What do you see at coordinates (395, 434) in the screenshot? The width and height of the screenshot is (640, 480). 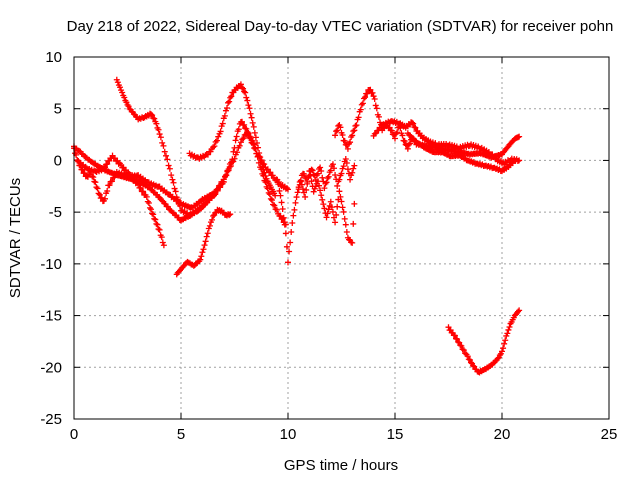 I see `x-tick-label: 15` at bounding box center [395, 434].